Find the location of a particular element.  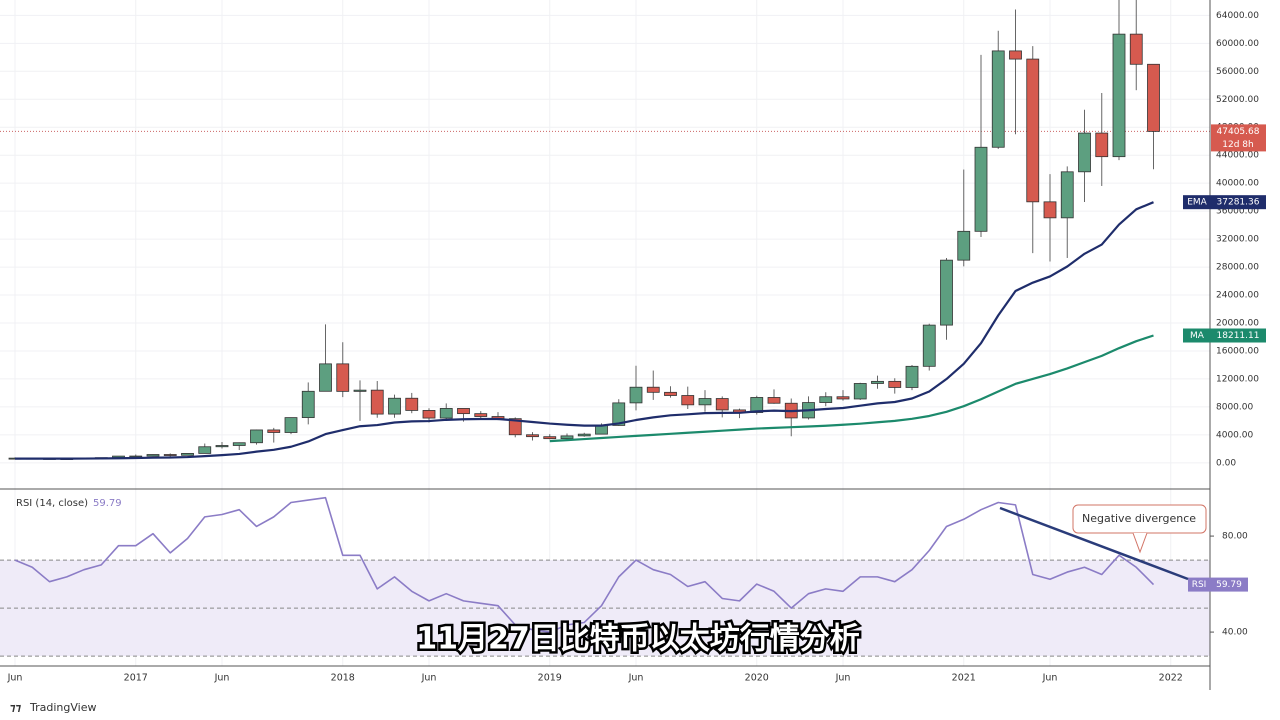

y-tick-label: 16000.00 is located at coordinates (1237, 351).